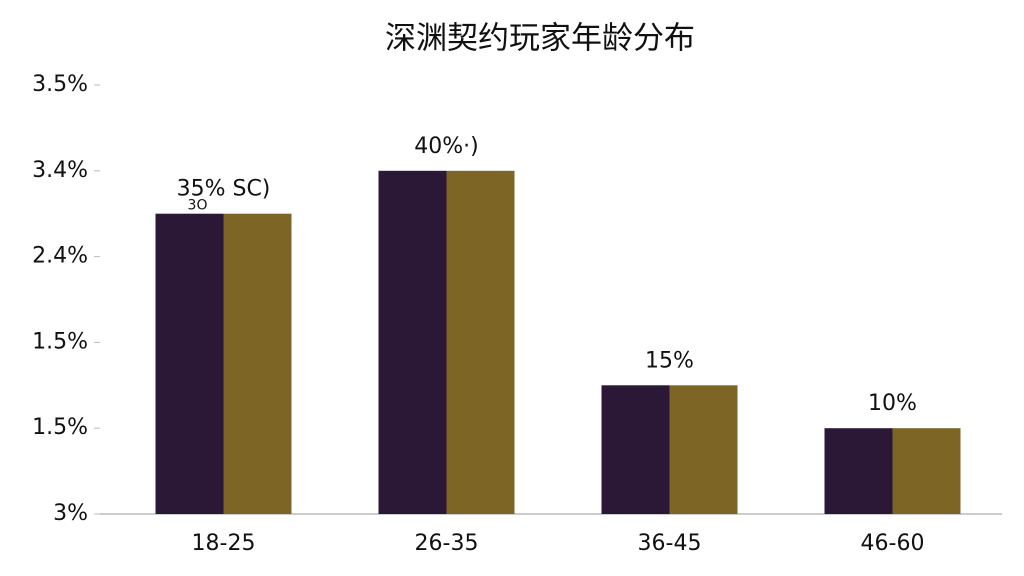  What do you see at coordinates (70, 513) in the screenshot?
I see `y-tick-label: 3%` at bounding box center [70, 513].